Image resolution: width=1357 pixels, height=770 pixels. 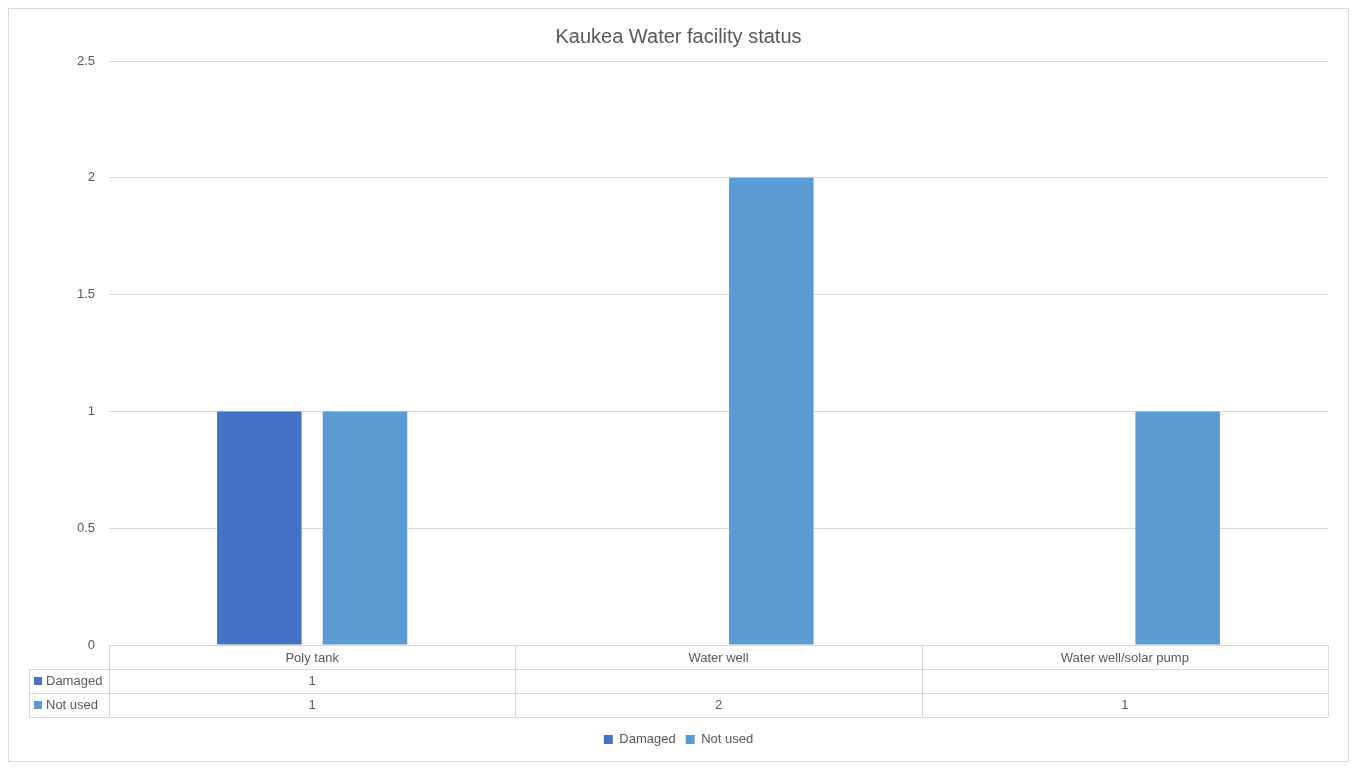 I want to click on legend-label: Damaged, so click(x=74, y=680).